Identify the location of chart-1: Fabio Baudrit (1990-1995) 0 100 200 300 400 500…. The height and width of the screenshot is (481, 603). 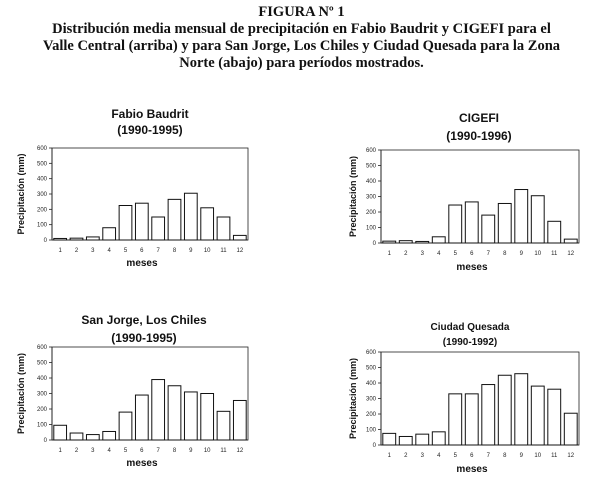
(132, 188).